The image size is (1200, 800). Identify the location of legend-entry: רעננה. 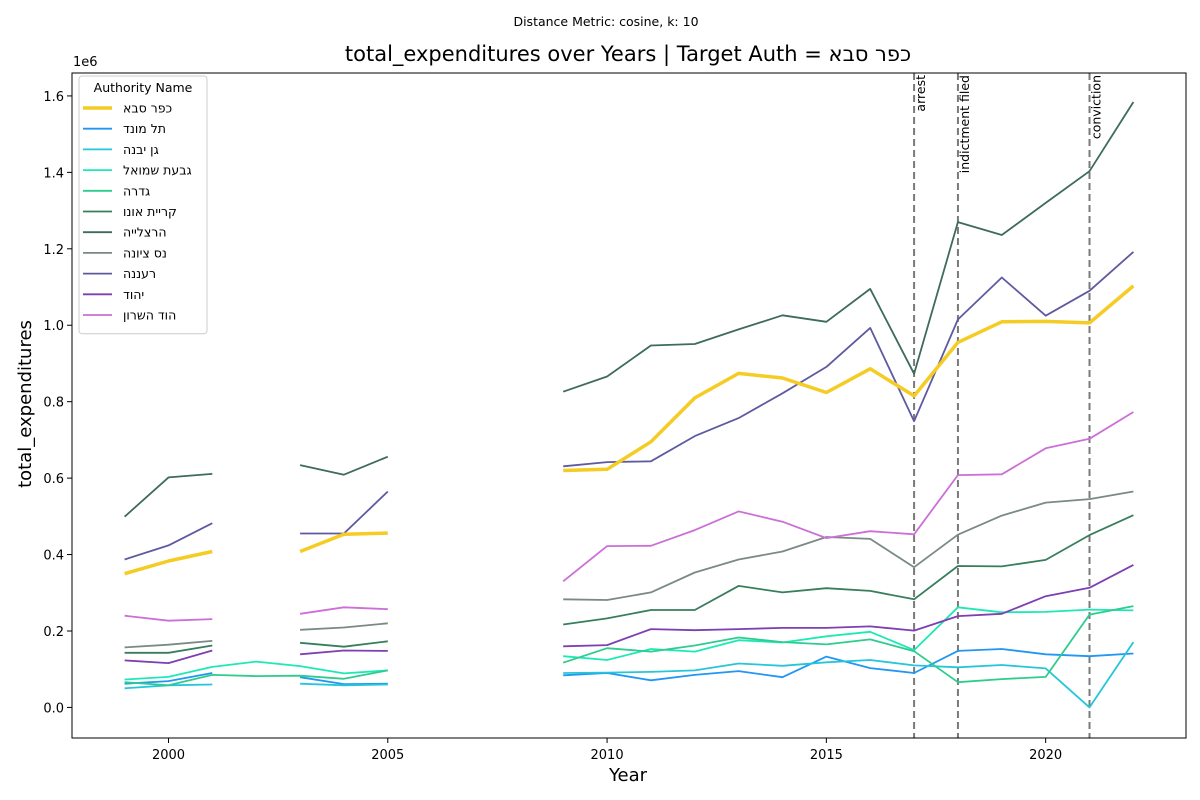
(139, 273).